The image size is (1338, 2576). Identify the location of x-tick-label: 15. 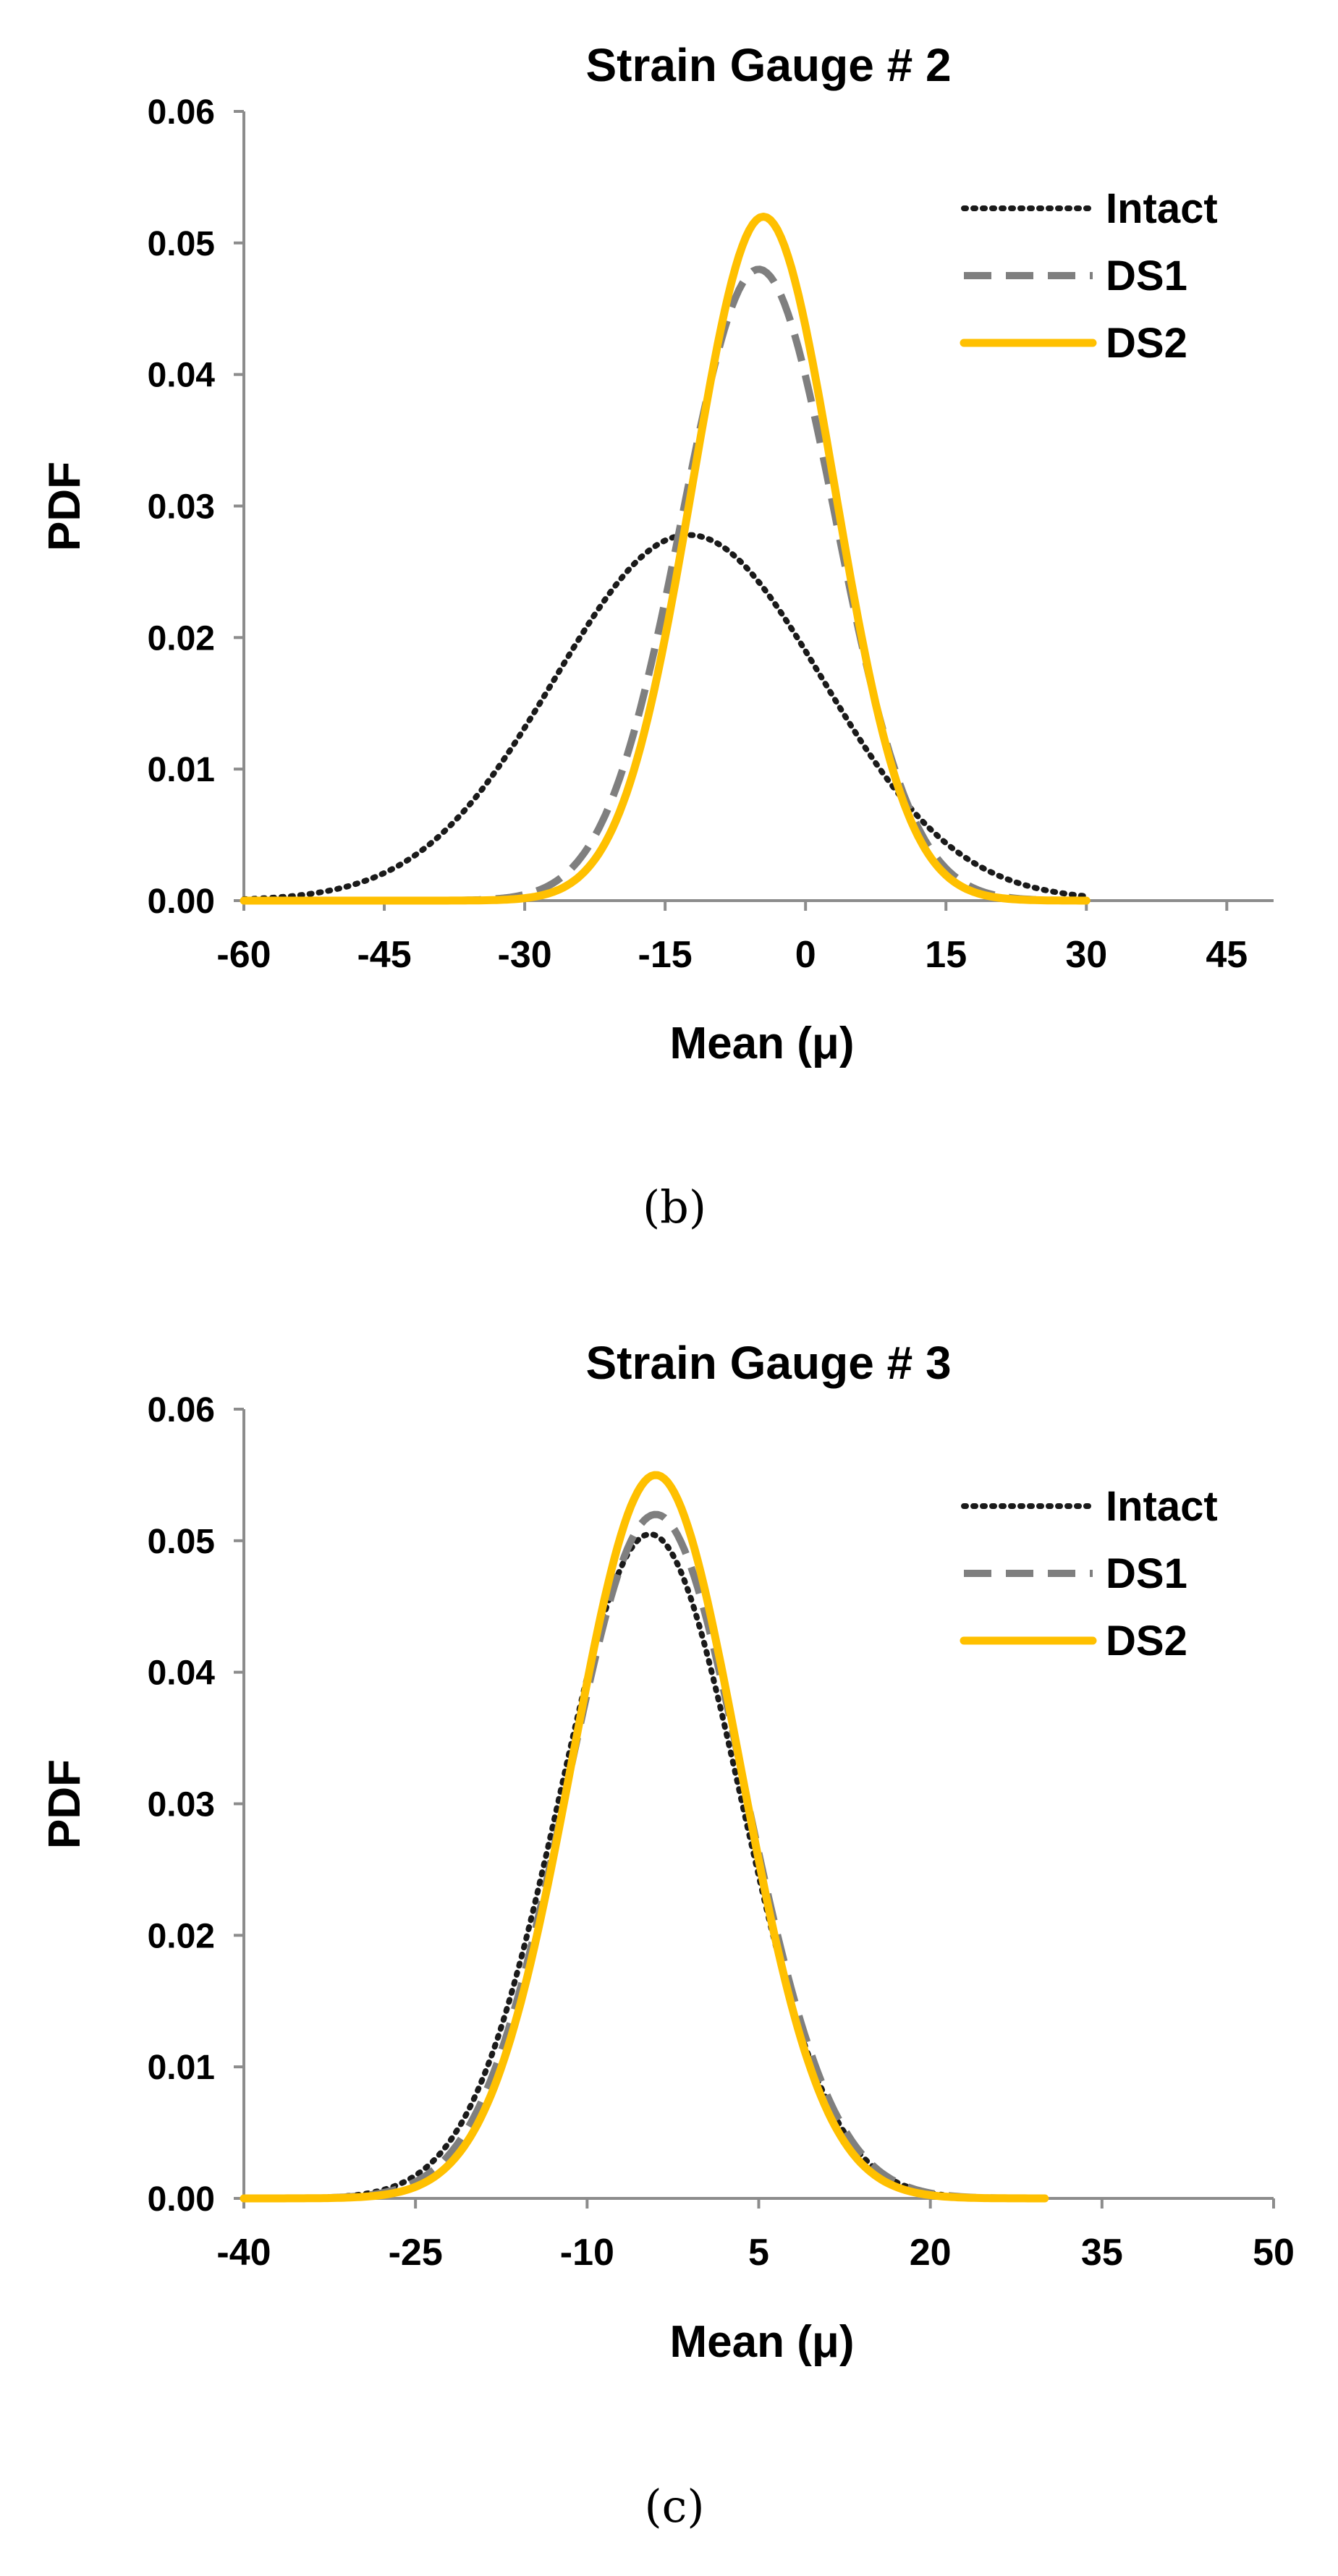
(946, 955).